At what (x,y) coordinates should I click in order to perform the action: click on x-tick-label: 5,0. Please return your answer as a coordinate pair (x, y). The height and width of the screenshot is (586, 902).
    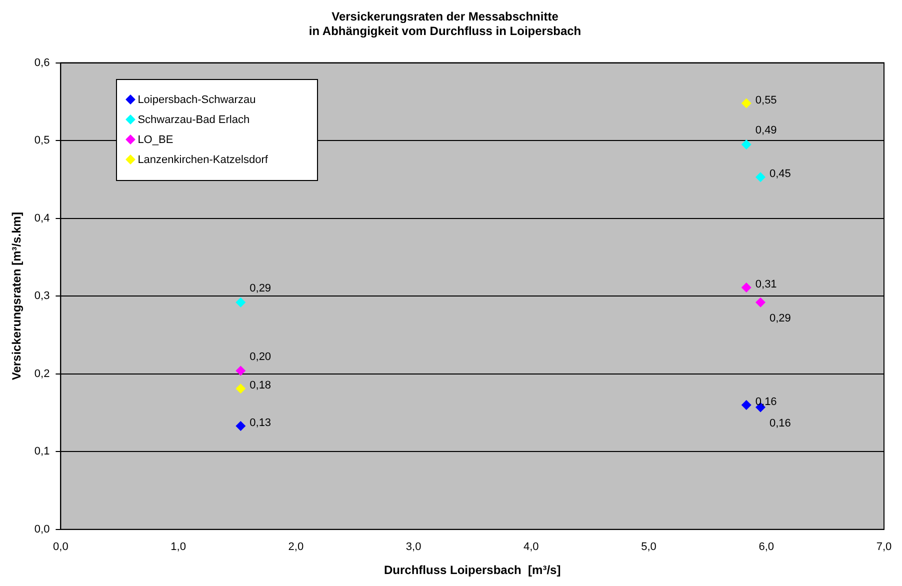
    Looking at the image, I should click on (648, 547).